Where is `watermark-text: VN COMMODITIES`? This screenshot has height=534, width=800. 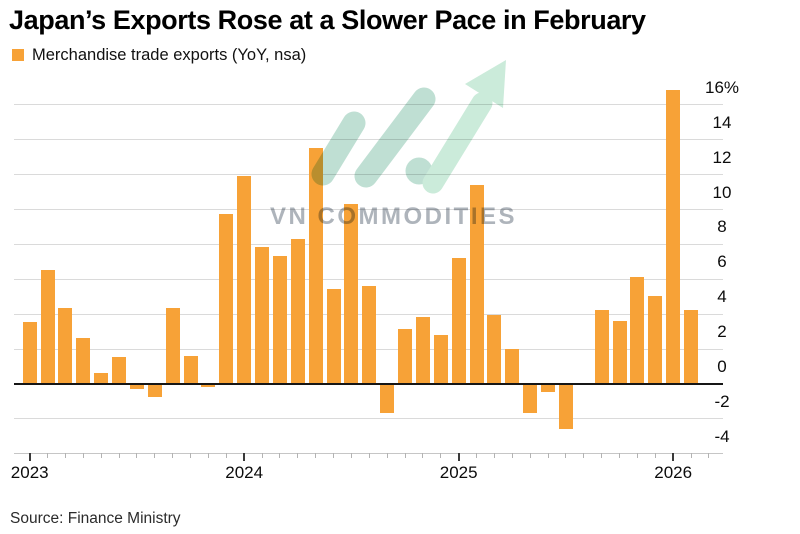
watermark-text: VN COMMODITIES is located at coordinates (394, 216).